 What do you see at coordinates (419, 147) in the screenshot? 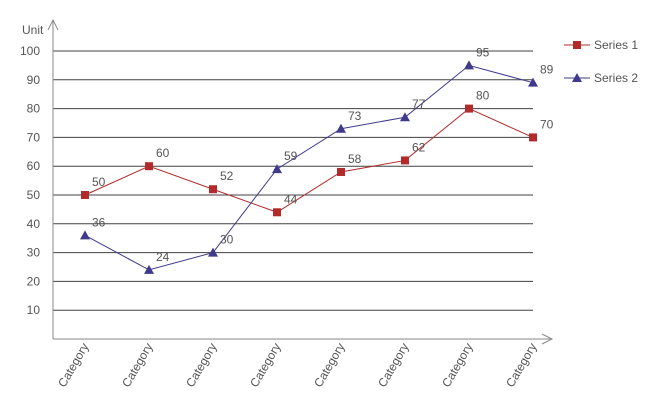
I see `data-label: 62` at bounding box center [419, 147].